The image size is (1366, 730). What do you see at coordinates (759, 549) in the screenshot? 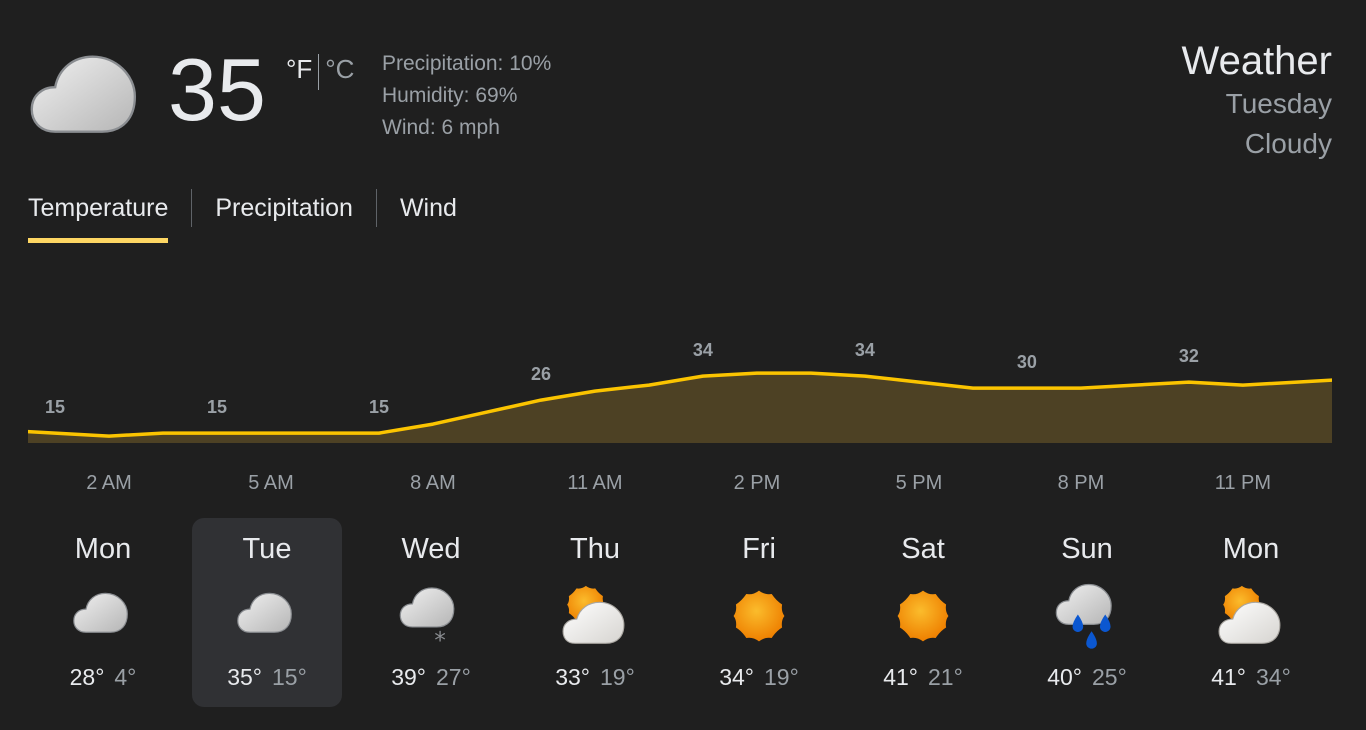
I see `day-name: Fri` at bounding box center [759, 549].